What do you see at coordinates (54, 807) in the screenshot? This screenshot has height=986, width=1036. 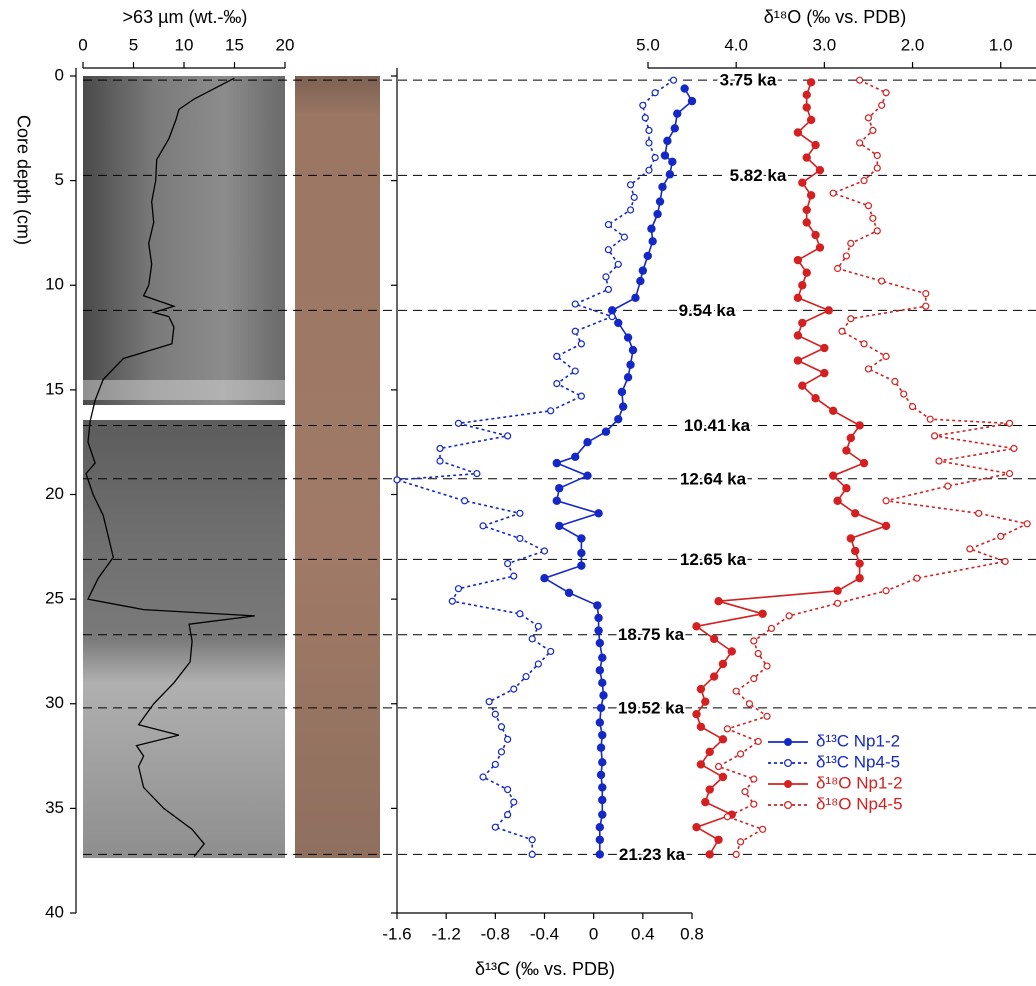 I see `y-tick-label: 35` at bounding box center [54, 807].